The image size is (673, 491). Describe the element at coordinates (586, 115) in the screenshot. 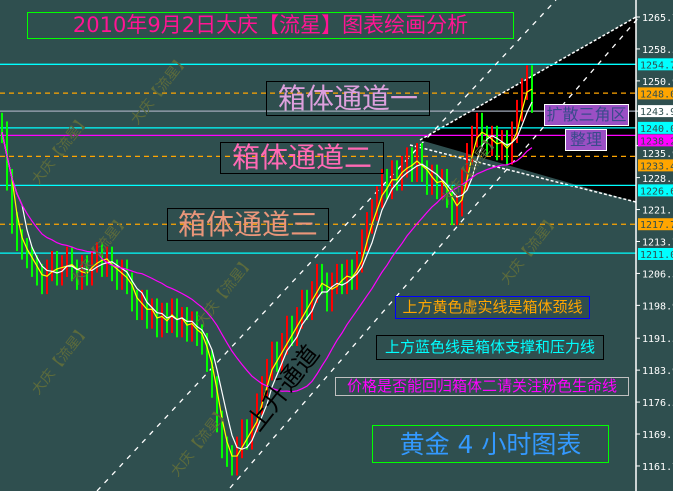

I see `triangle-label: 扩散三角区` at that location.